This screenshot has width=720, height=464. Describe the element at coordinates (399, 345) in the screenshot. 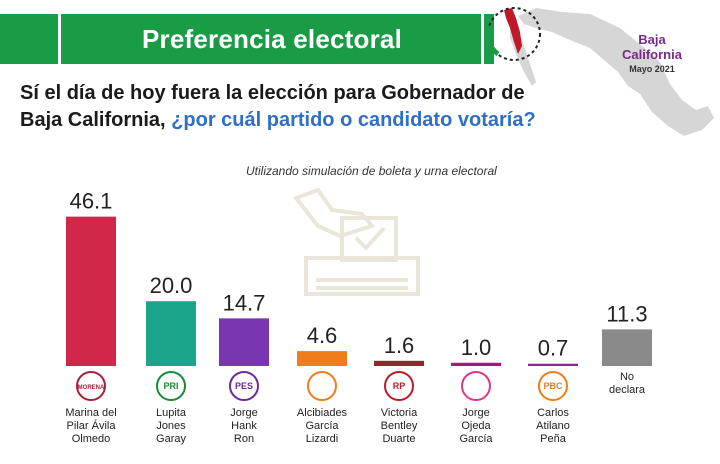

I see `value-label: 1.6` at that location.